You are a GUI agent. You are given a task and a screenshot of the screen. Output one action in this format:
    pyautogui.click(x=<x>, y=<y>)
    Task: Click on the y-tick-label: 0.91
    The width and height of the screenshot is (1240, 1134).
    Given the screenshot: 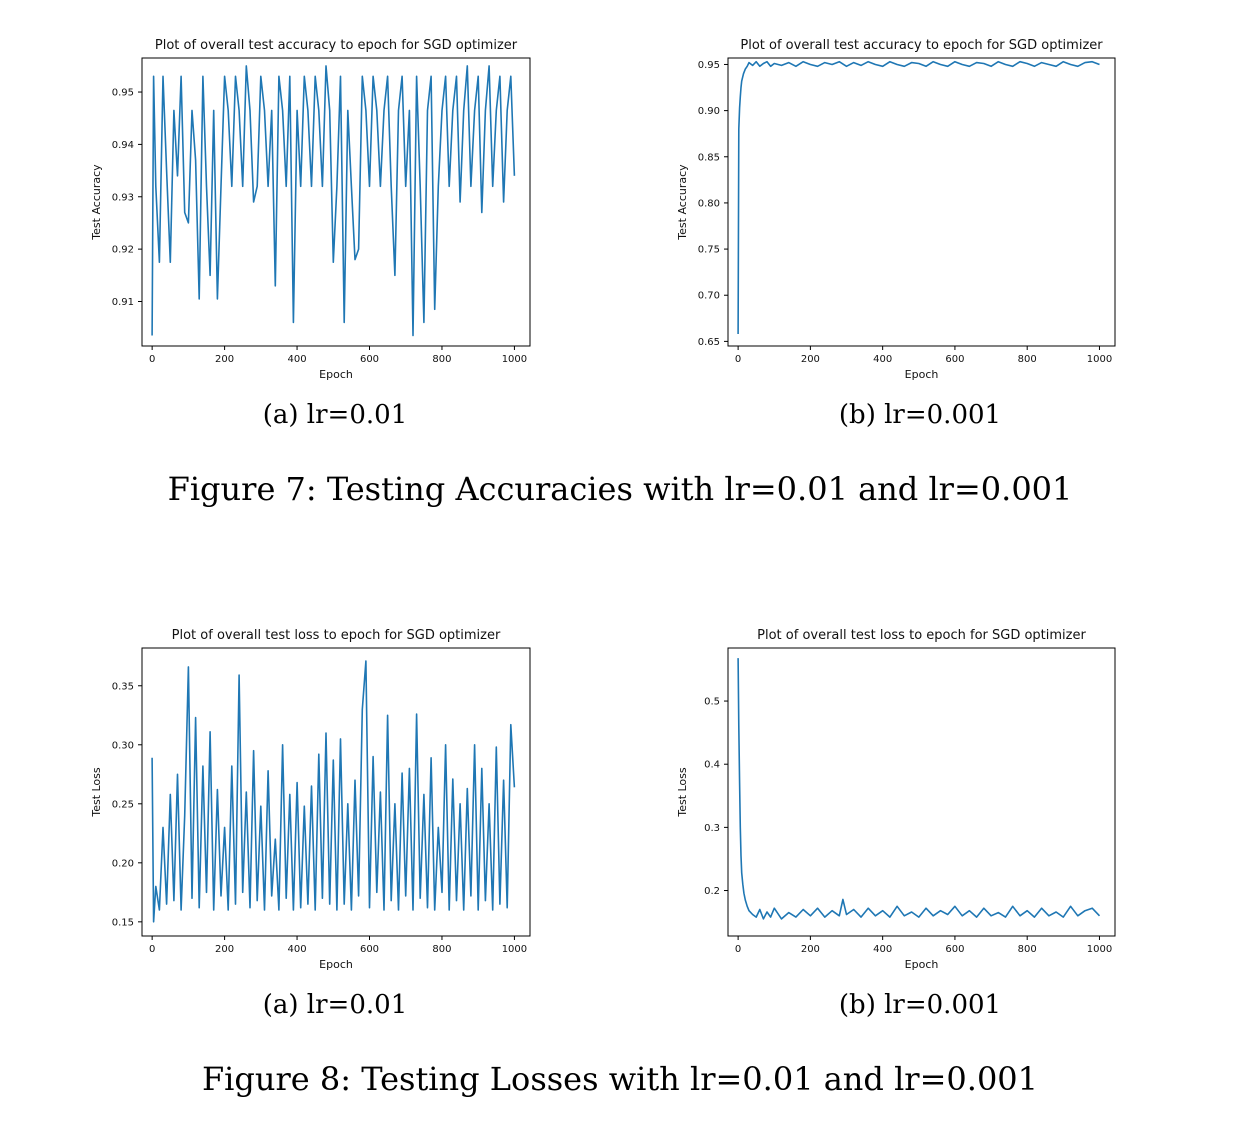 What is the action you would take?
    pyautogui.click(x=123, y=302)
    